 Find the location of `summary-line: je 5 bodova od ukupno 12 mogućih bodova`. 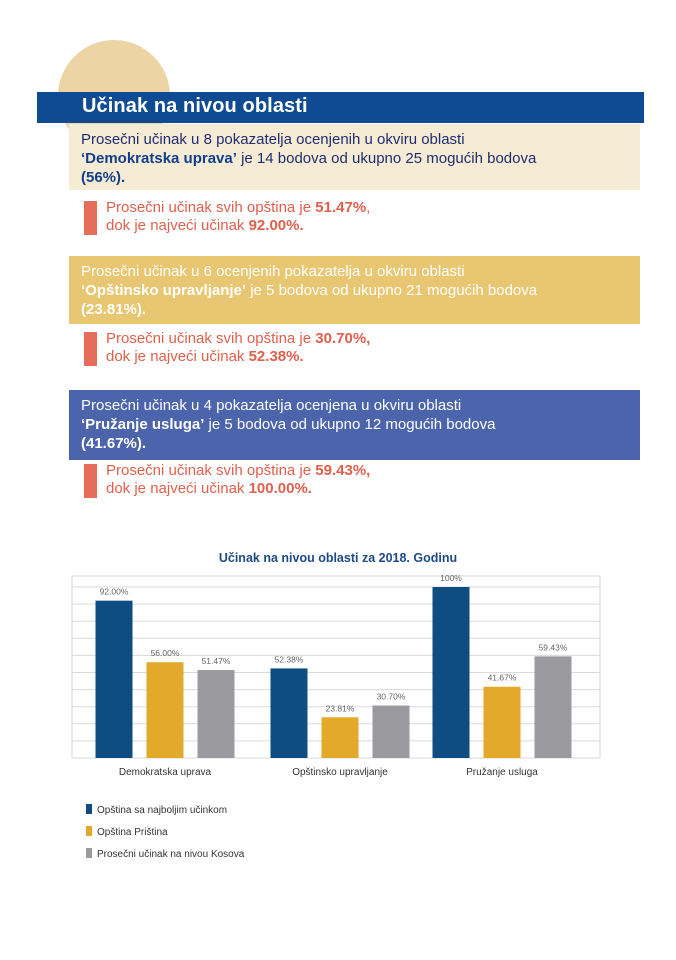

summary-line: je 5 bodova od ukupno 12 mogućih bodova is located at coordinates (350, 424).